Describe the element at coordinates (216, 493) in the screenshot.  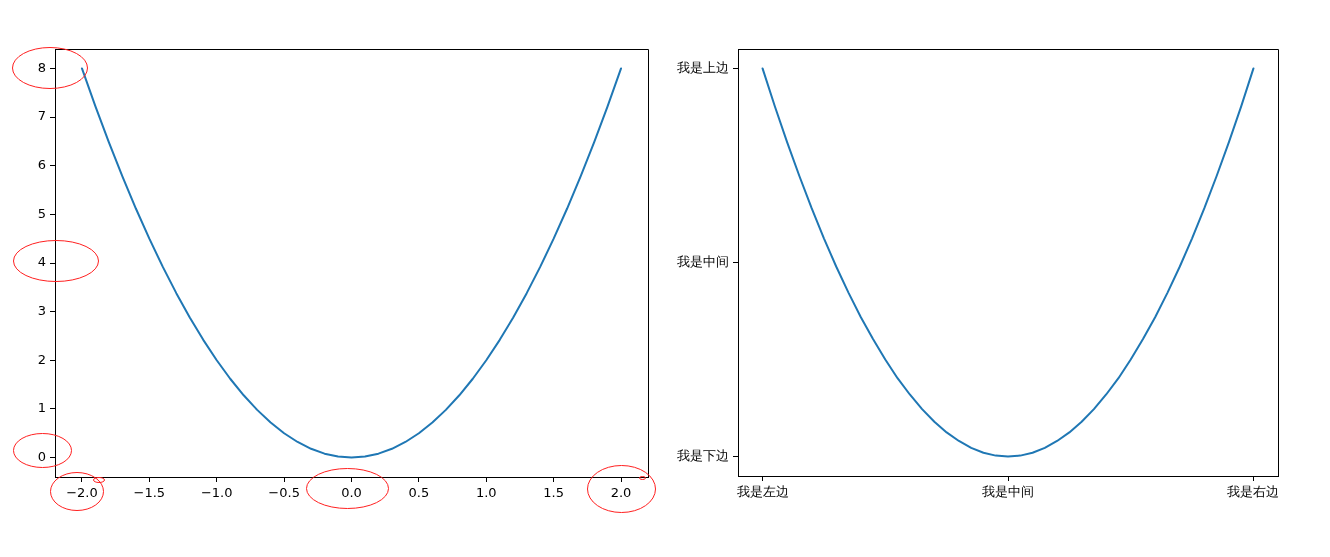
I see `x-tick-label: −1.0` at that location.